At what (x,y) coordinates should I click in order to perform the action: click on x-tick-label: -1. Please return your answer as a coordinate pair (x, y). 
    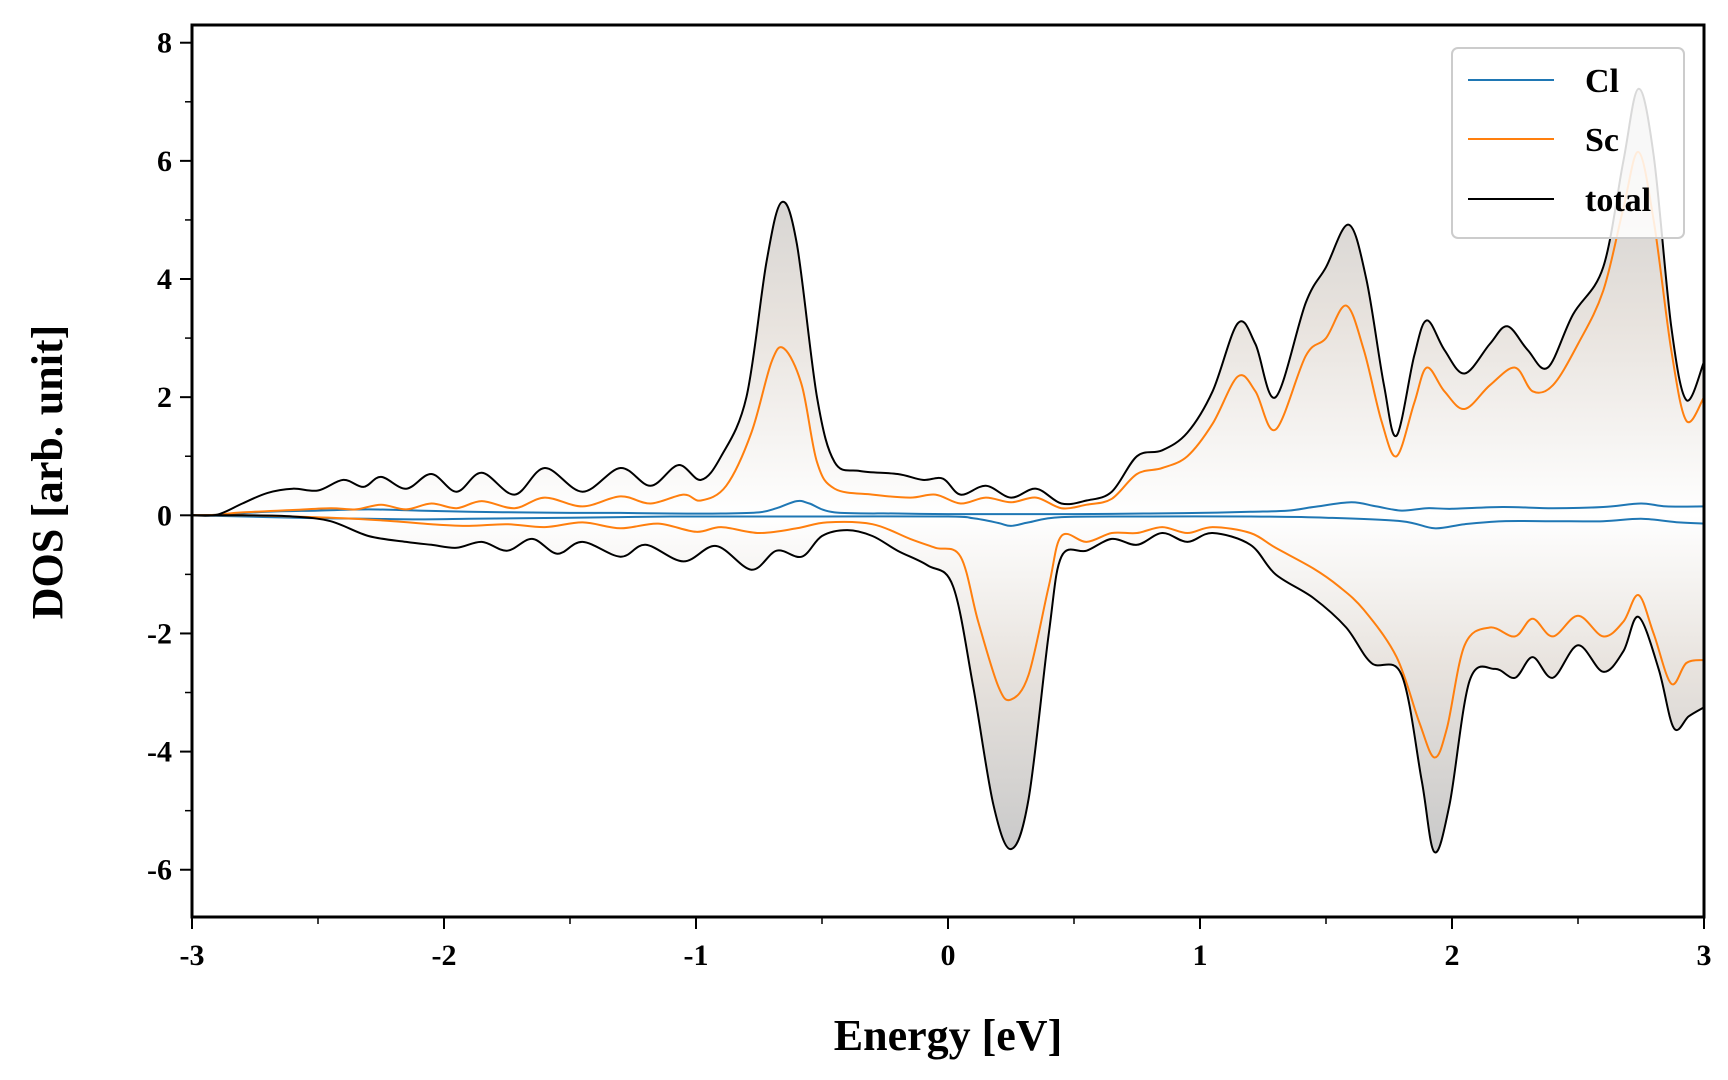
    Looking at the image, I should click on (696, 955).